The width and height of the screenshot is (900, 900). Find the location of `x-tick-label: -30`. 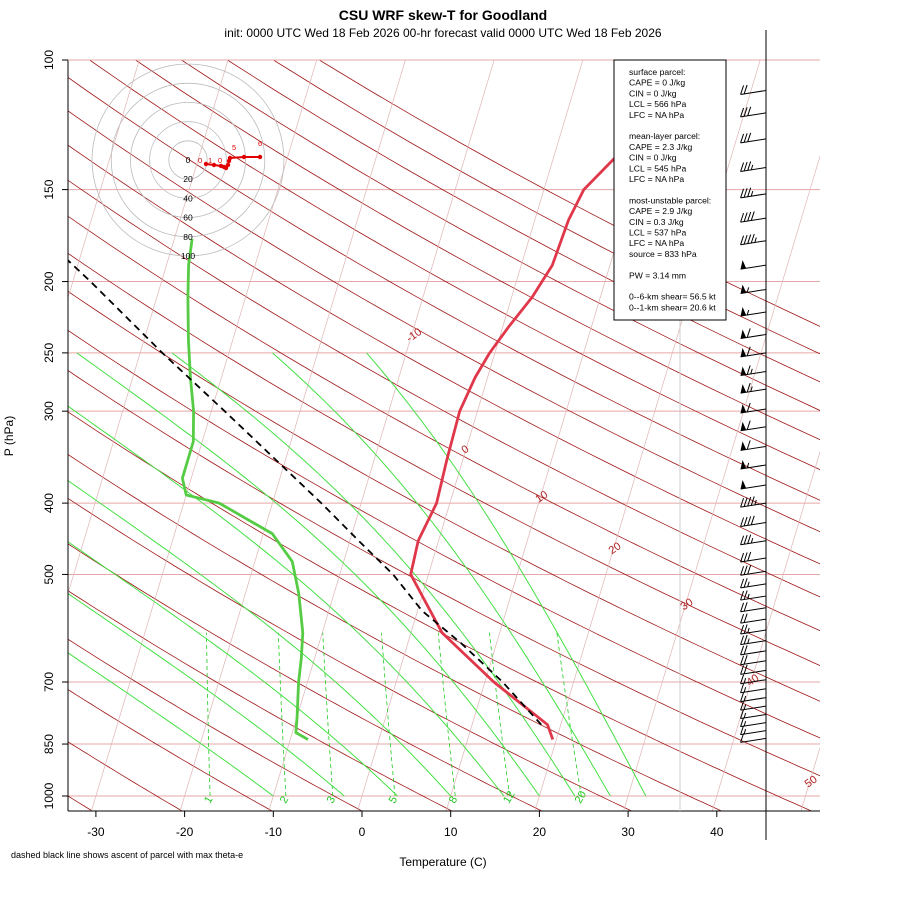

x-tick-label: -30 is located at coordinates (96, 832).